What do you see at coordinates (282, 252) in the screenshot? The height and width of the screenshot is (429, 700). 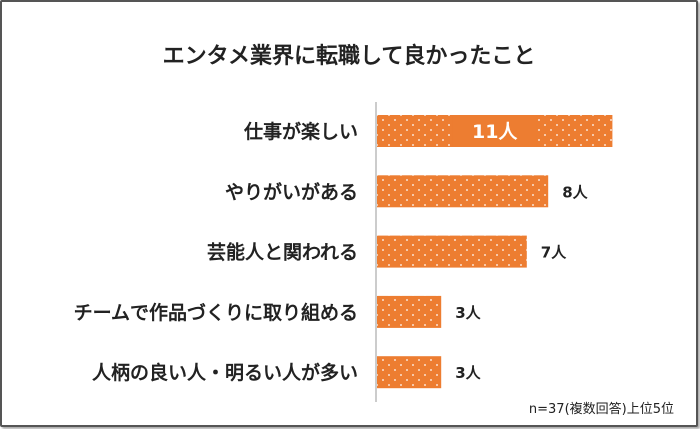 I see `category-label: 芸能人と関われる` at bounding box center [282, 252].